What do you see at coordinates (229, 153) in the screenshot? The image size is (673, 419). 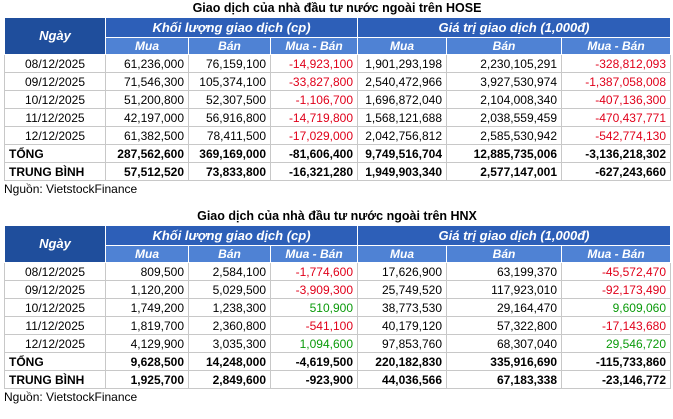 I see `cell: 369,169,000` at bounding box center [229, 153].